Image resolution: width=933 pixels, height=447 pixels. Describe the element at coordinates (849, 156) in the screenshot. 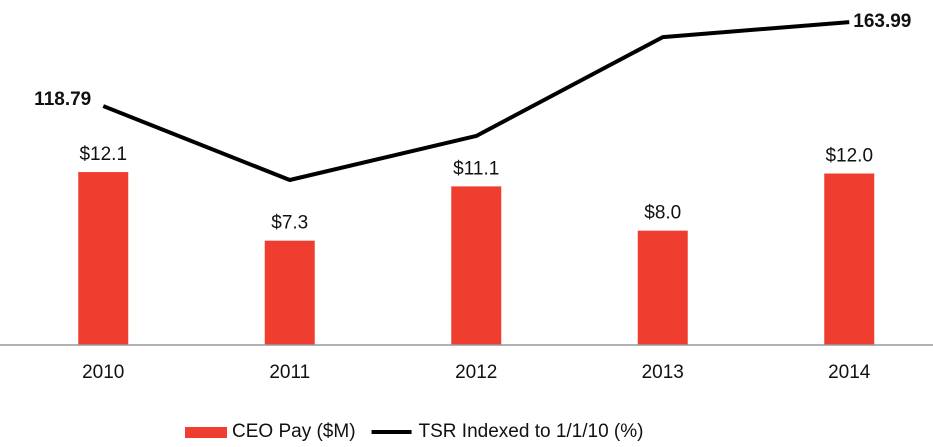

I see `bar-value-label: $12.0` at that location.